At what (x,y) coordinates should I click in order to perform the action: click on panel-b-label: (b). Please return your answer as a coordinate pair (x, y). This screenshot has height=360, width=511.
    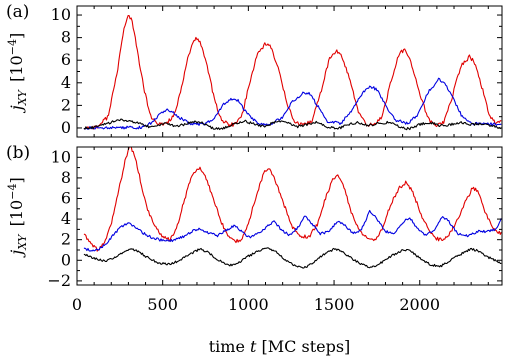
    Looking at the image, I should click on (18, 153).